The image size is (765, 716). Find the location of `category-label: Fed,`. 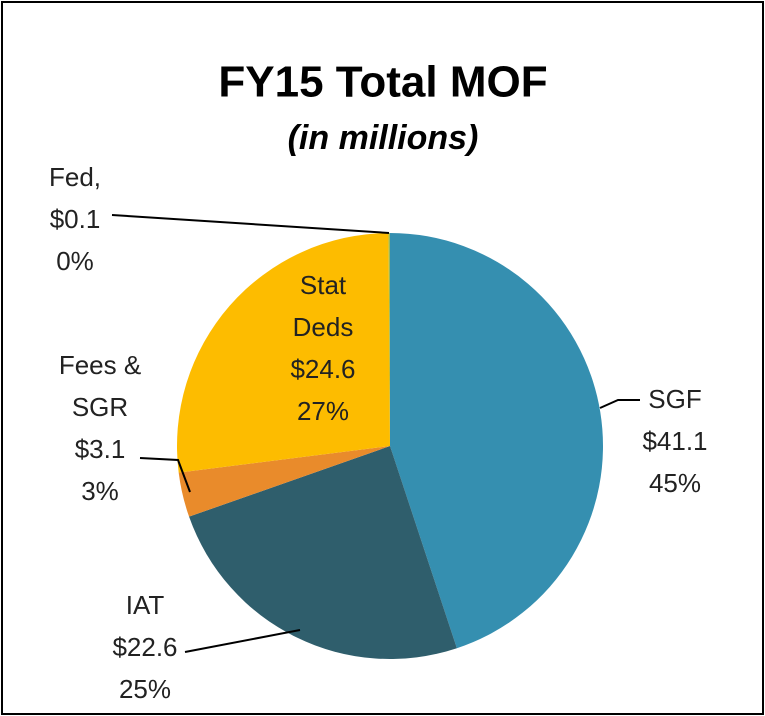

category-label: Fed, is located at coordinates (75, 177).